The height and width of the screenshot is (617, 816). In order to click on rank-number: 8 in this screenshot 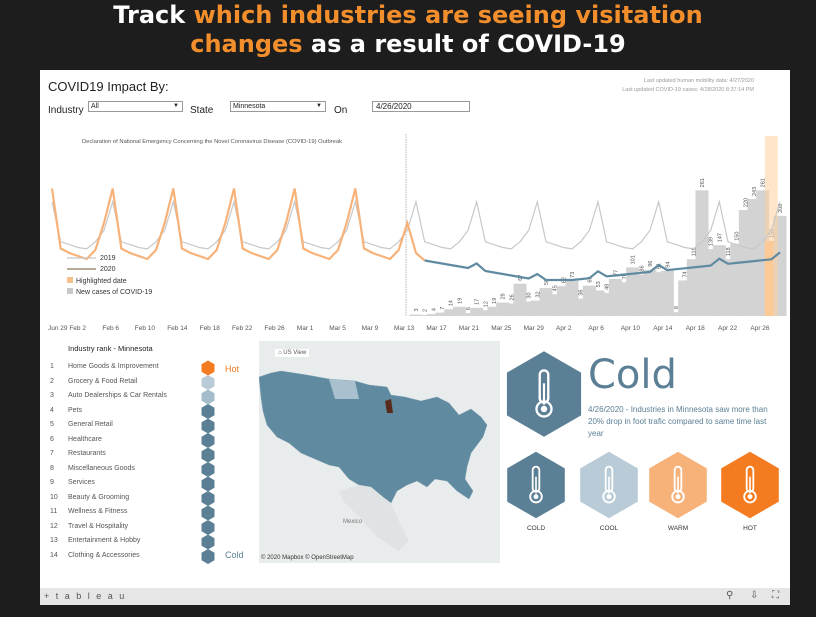, I will do `click(52, 468)`.